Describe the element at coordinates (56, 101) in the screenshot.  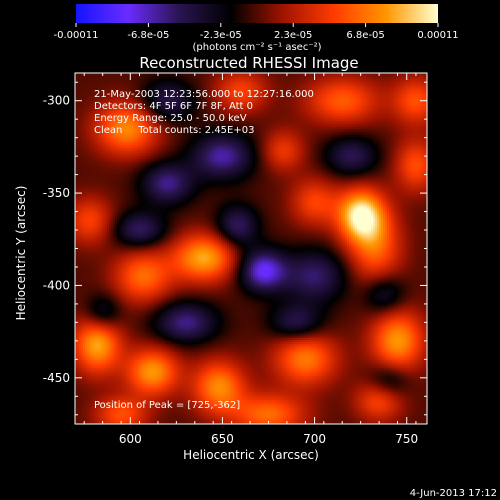
I see `y-tick-label: -300` at that location.